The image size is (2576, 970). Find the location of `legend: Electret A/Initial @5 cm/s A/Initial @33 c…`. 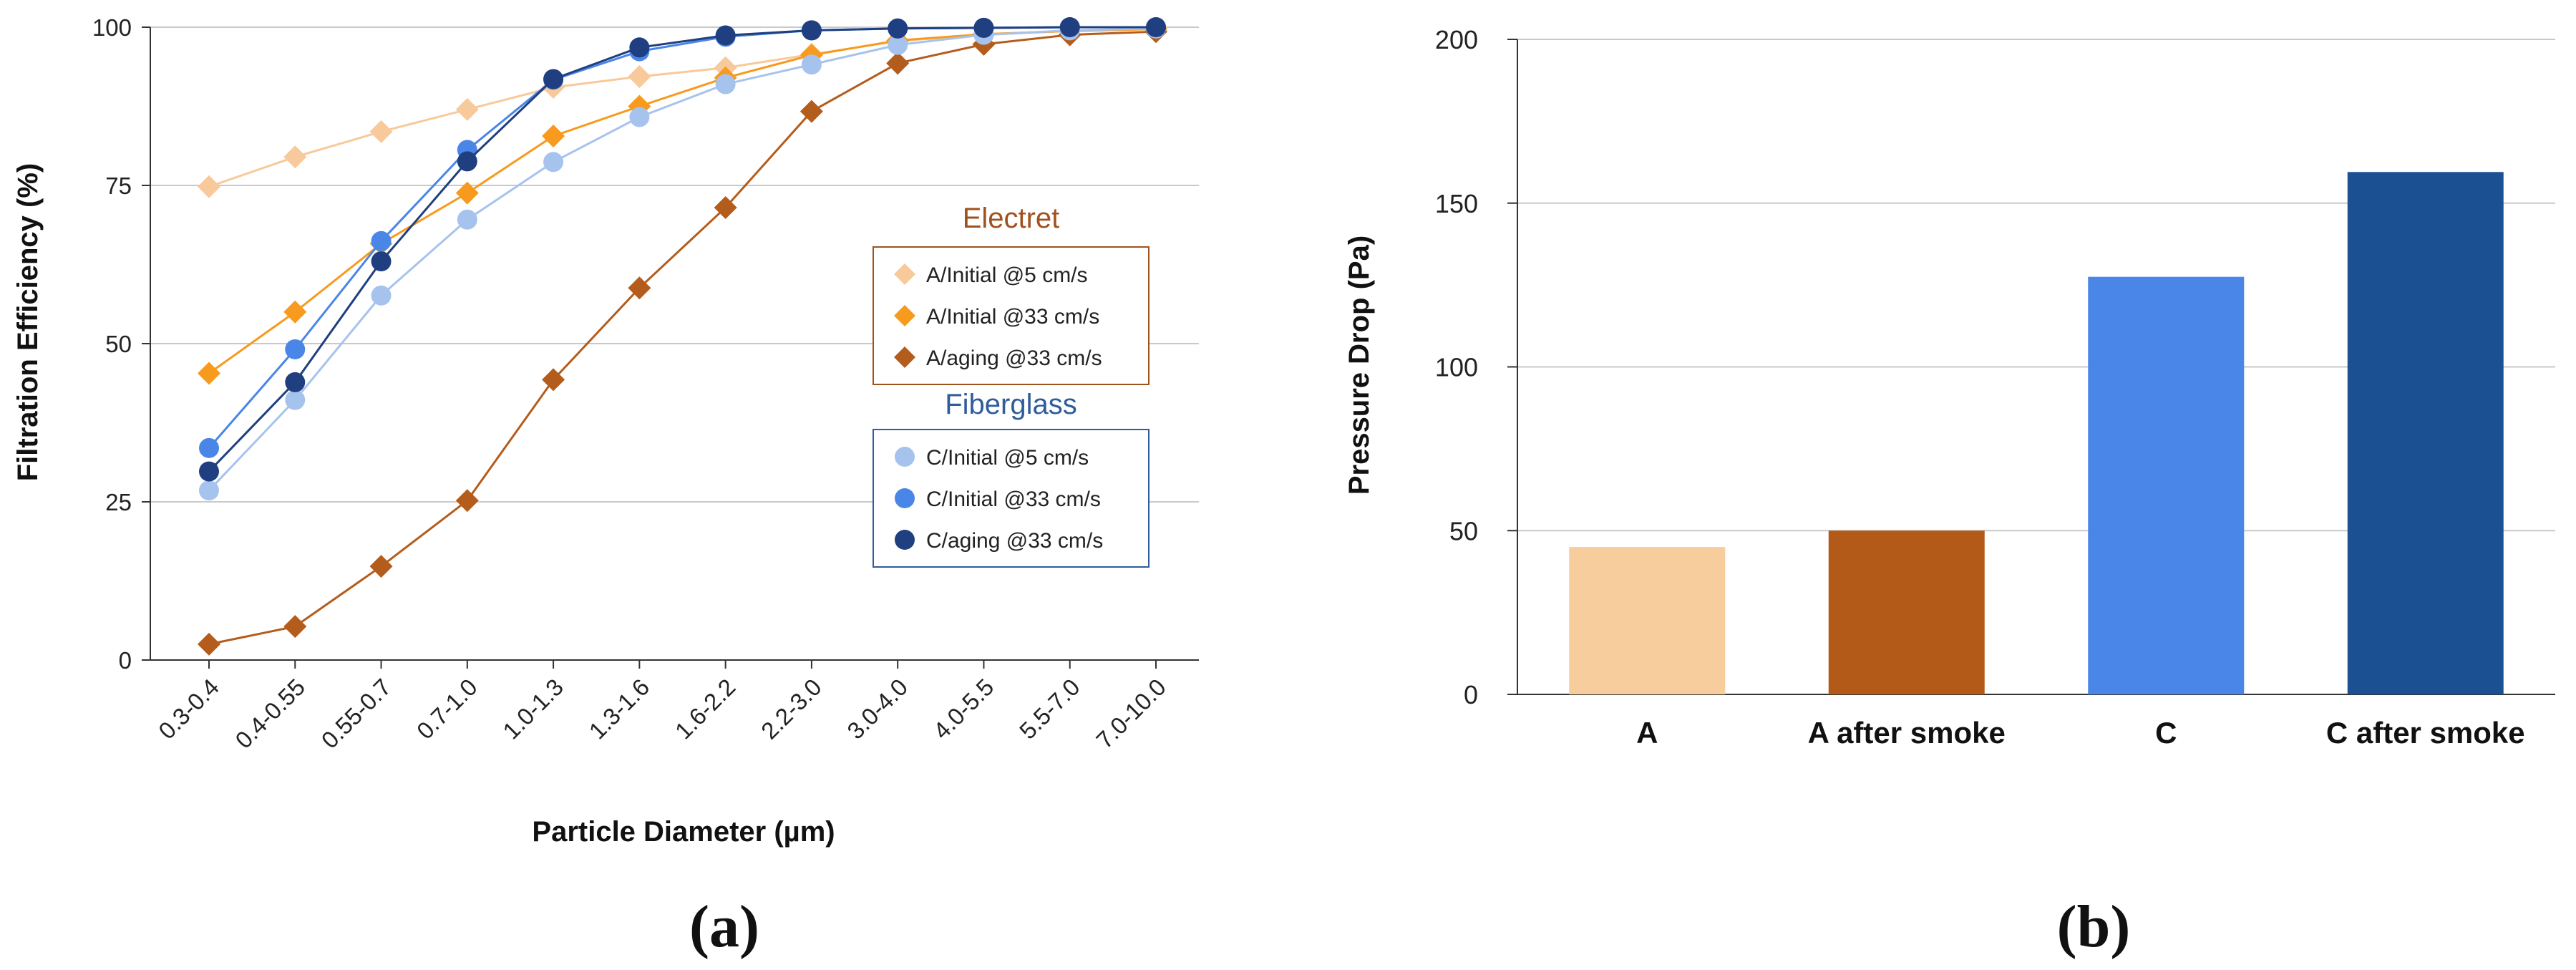

legend: Electret A/Initial @5 cm/s A/Initial @33 c… is located at coordinates (1011, 385).